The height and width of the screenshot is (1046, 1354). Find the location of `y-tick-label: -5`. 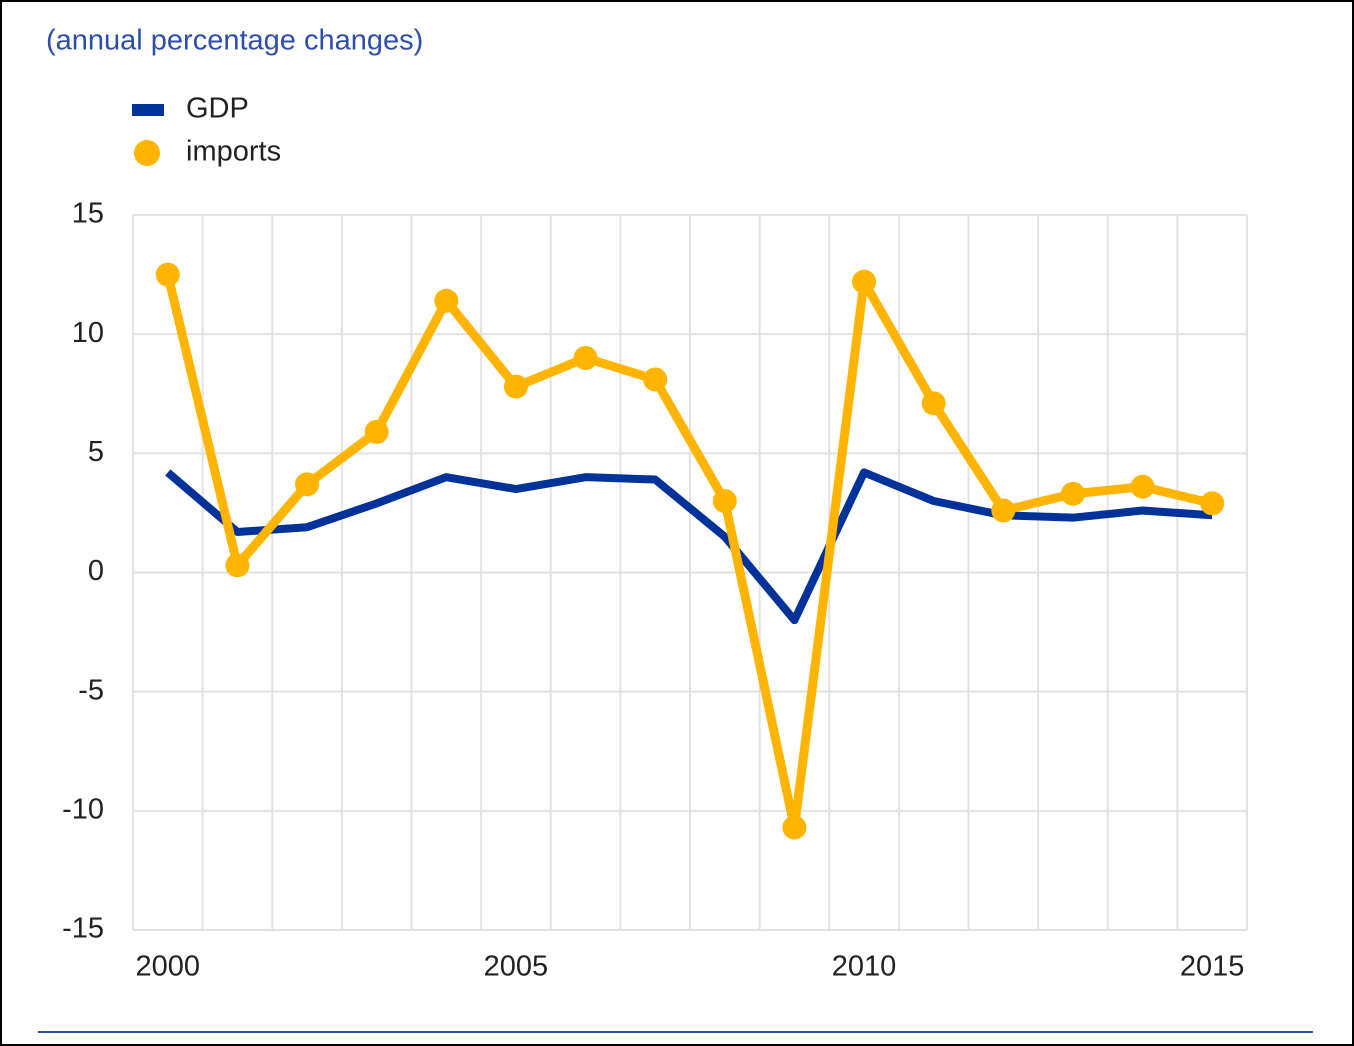

y-tick-label: -5 is located at coordinates (91, 690).